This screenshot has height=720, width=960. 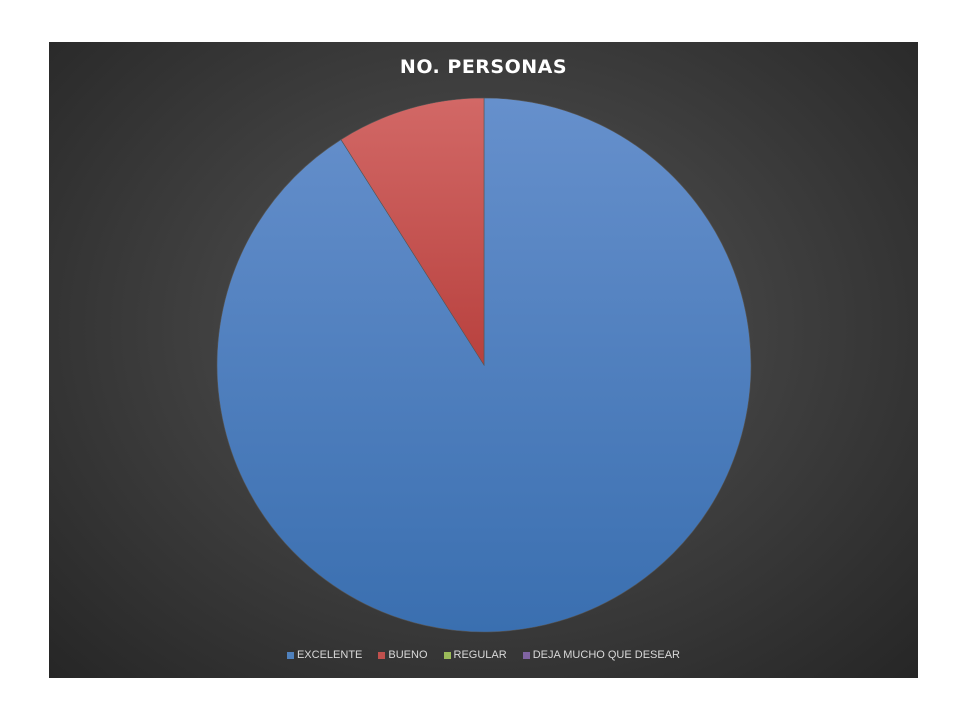 I want to click on legend-item: DEJA MUCHO QUE DESEAR, so click(x=601, y=655).